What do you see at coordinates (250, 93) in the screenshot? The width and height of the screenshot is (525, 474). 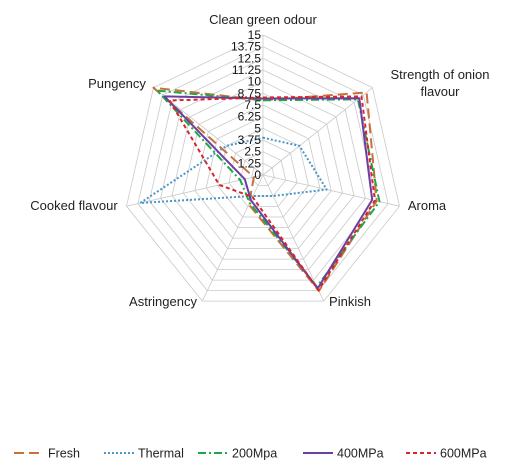 I see `tick-label: 8.75` at bounding box center [250, 93].